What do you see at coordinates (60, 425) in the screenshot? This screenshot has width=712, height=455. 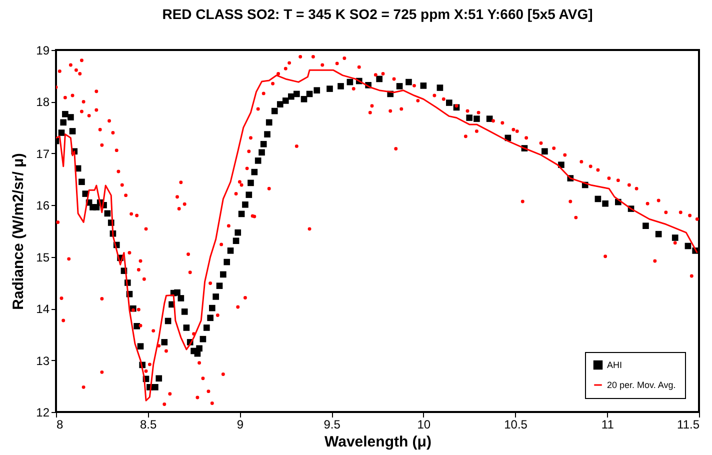 I see `x-tick-label: 8` at bounding box center [60, 425].